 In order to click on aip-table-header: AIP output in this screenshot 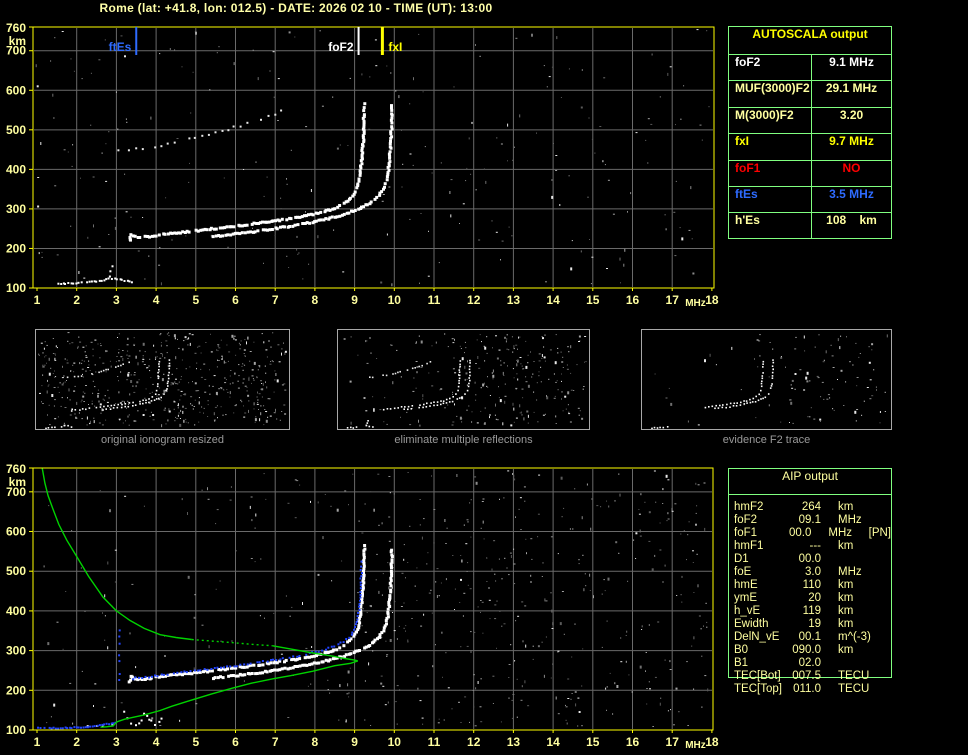, I will do `click(810, 482)`.